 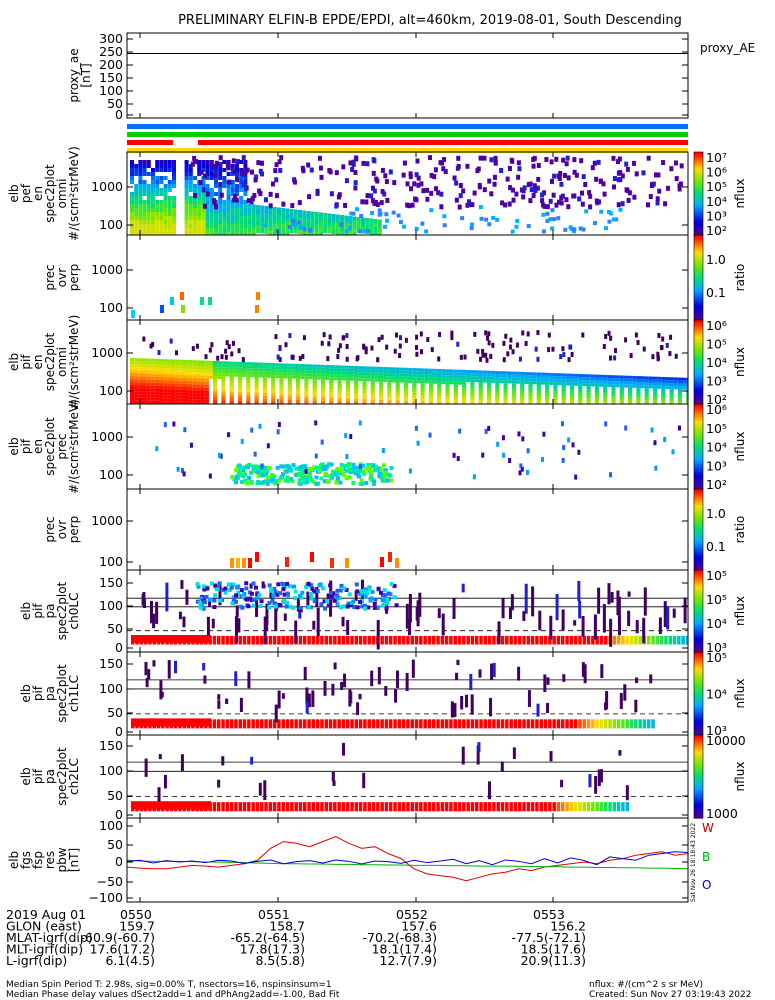 I want to click on colorbar-tick: 10⁶, so click(x=716, y=325).